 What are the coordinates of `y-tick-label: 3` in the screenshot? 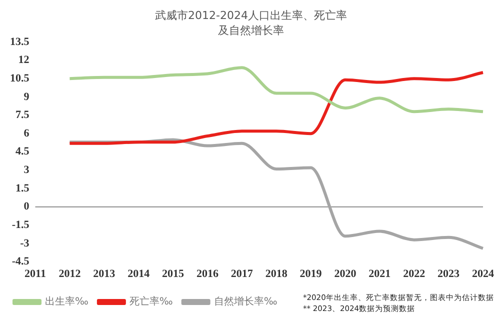 It's located at (27, 170).